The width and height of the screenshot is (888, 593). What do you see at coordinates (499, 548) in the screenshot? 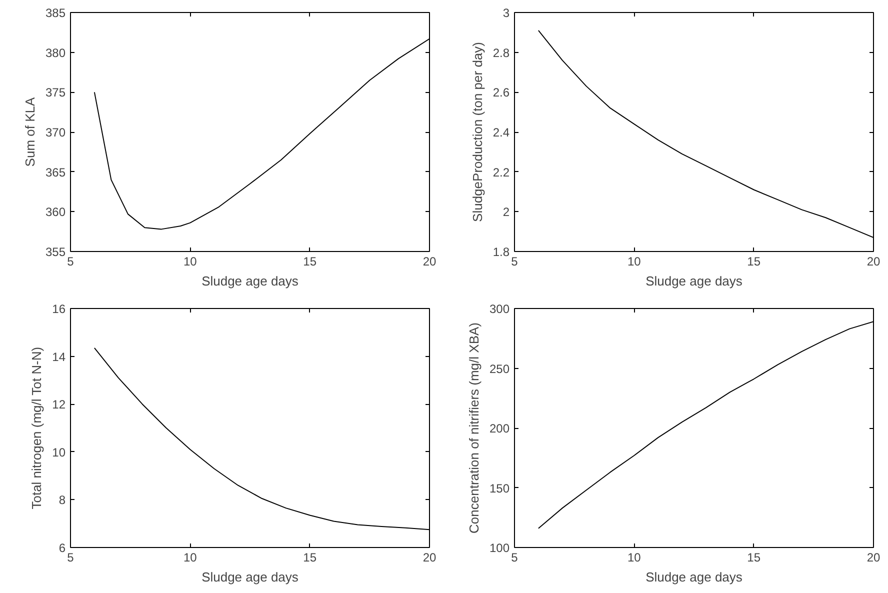
I see `y-tick-label: 100` at bounding box center [499, 548].